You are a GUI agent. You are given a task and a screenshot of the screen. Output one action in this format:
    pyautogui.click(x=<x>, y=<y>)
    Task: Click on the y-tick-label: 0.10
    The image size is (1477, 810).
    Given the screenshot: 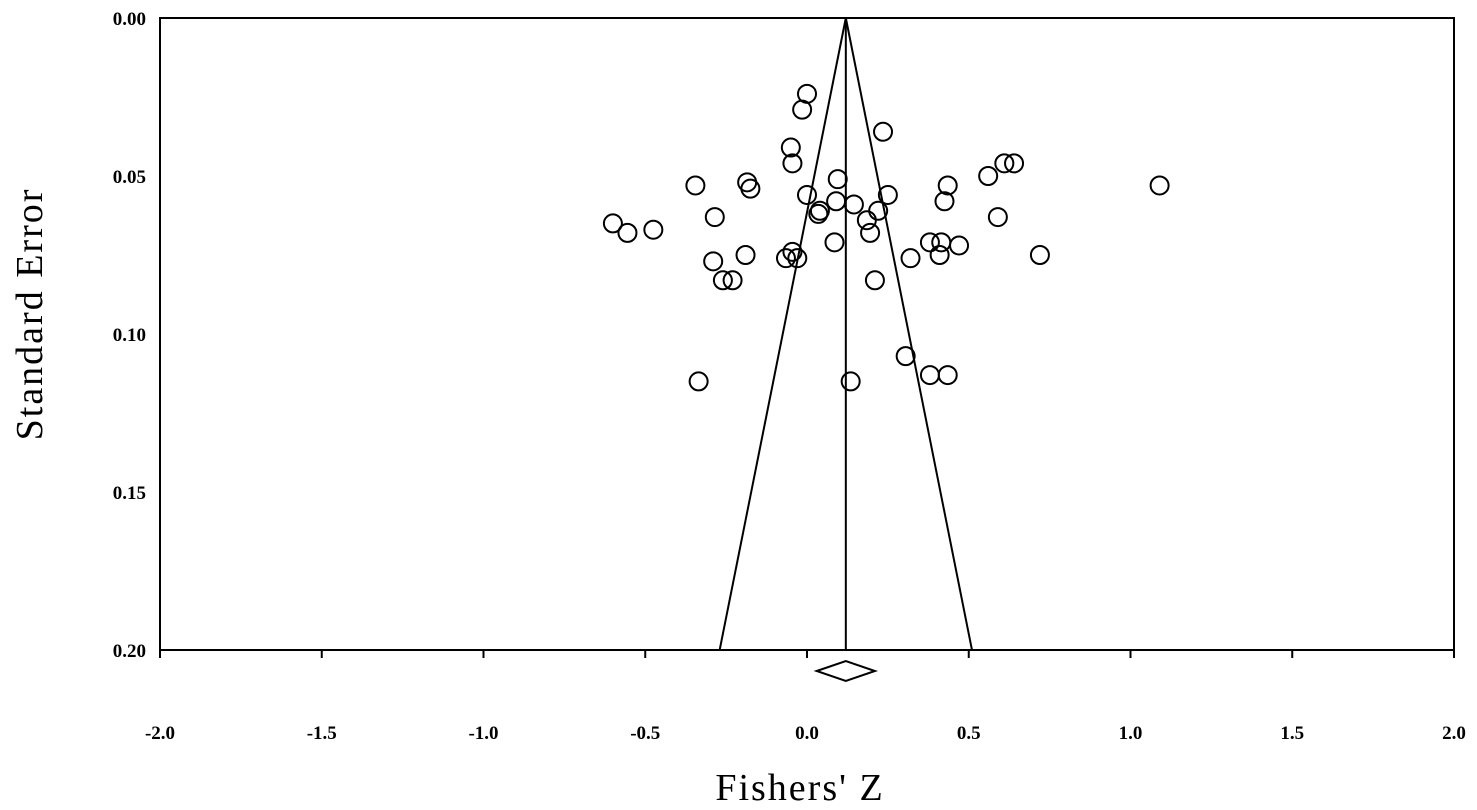 What is the action you would take?
    pyautogui.click(x=129, y=335)
    